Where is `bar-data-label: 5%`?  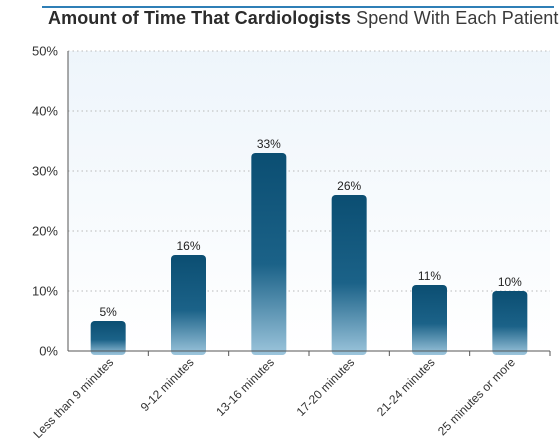 bar-data-label: 5% is located at coordinates (108, 312).